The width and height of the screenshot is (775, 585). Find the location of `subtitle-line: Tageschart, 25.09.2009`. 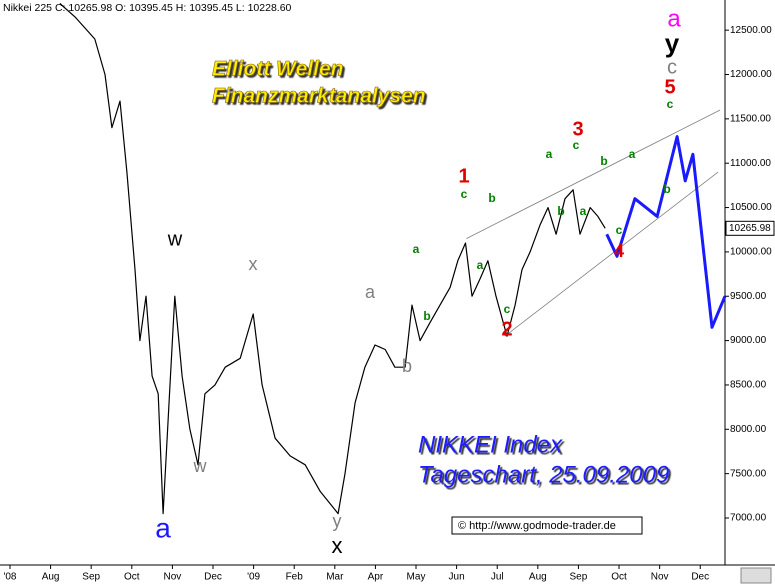

subtitle-line: Tageschart, 25.09.2009 is located at coordinates (543, 474).